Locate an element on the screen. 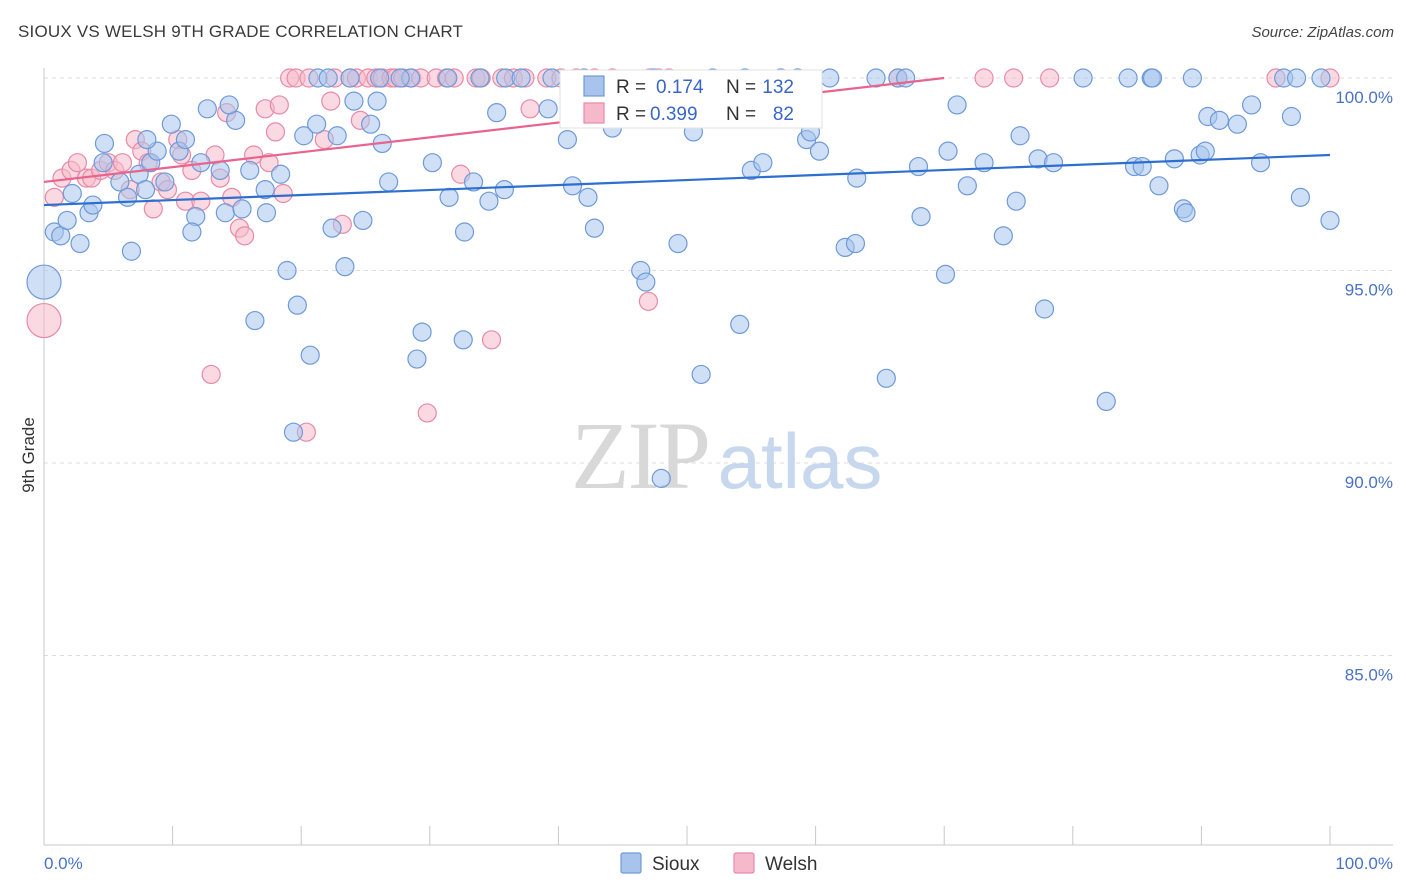 The width and height of the screenshot is (1406, 892). sioux-trend-line is located at coordinates (687, 180).